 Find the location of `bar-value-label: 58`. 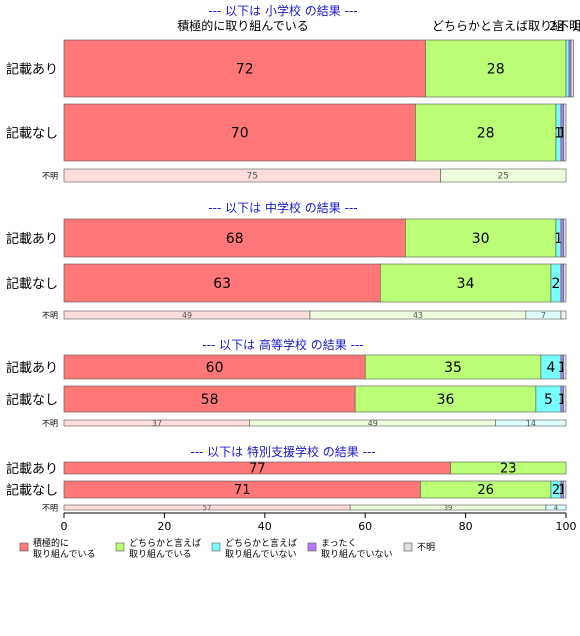

bar-value-label: 58 is located at coordinates (210, 400).